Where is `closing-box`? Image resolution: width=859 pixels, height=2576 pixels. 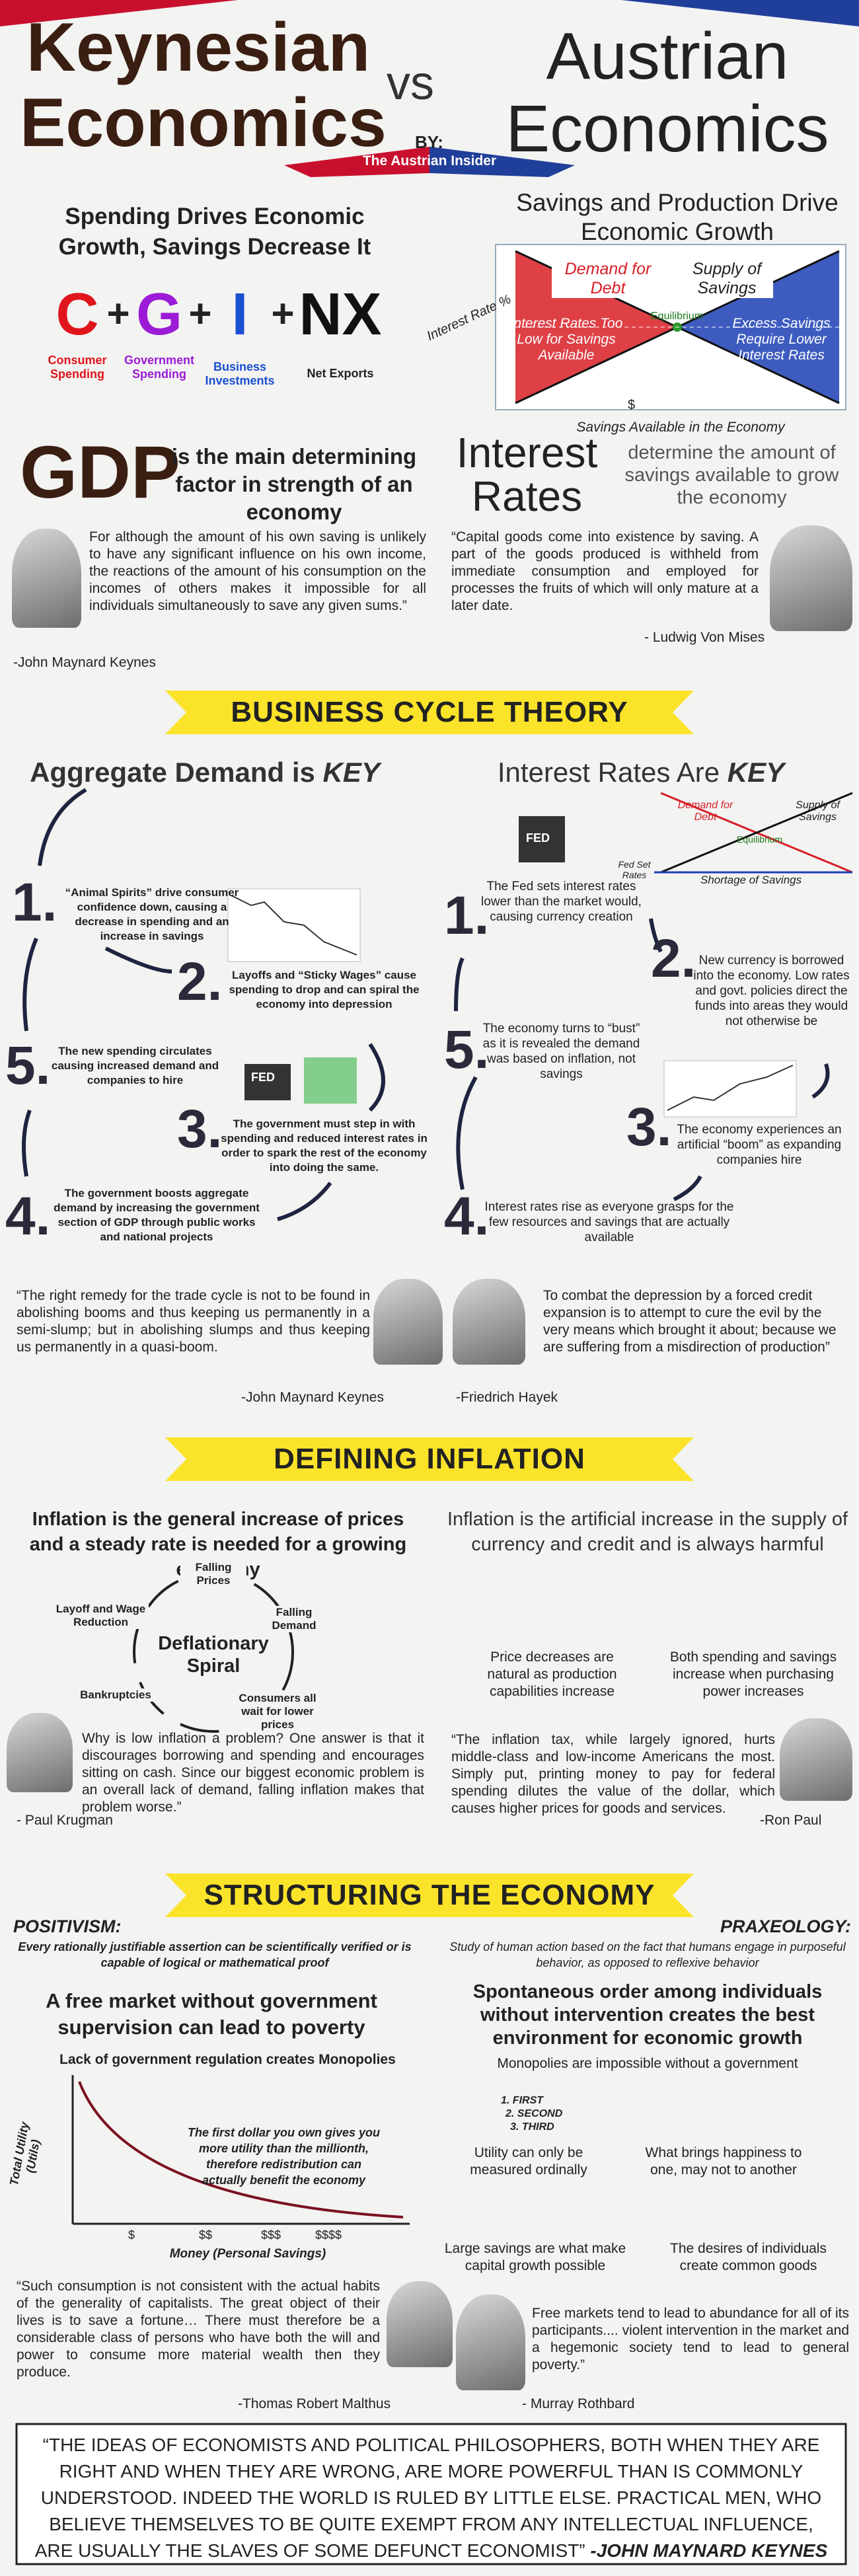 closing-box is located at coordinates (431, 2494).